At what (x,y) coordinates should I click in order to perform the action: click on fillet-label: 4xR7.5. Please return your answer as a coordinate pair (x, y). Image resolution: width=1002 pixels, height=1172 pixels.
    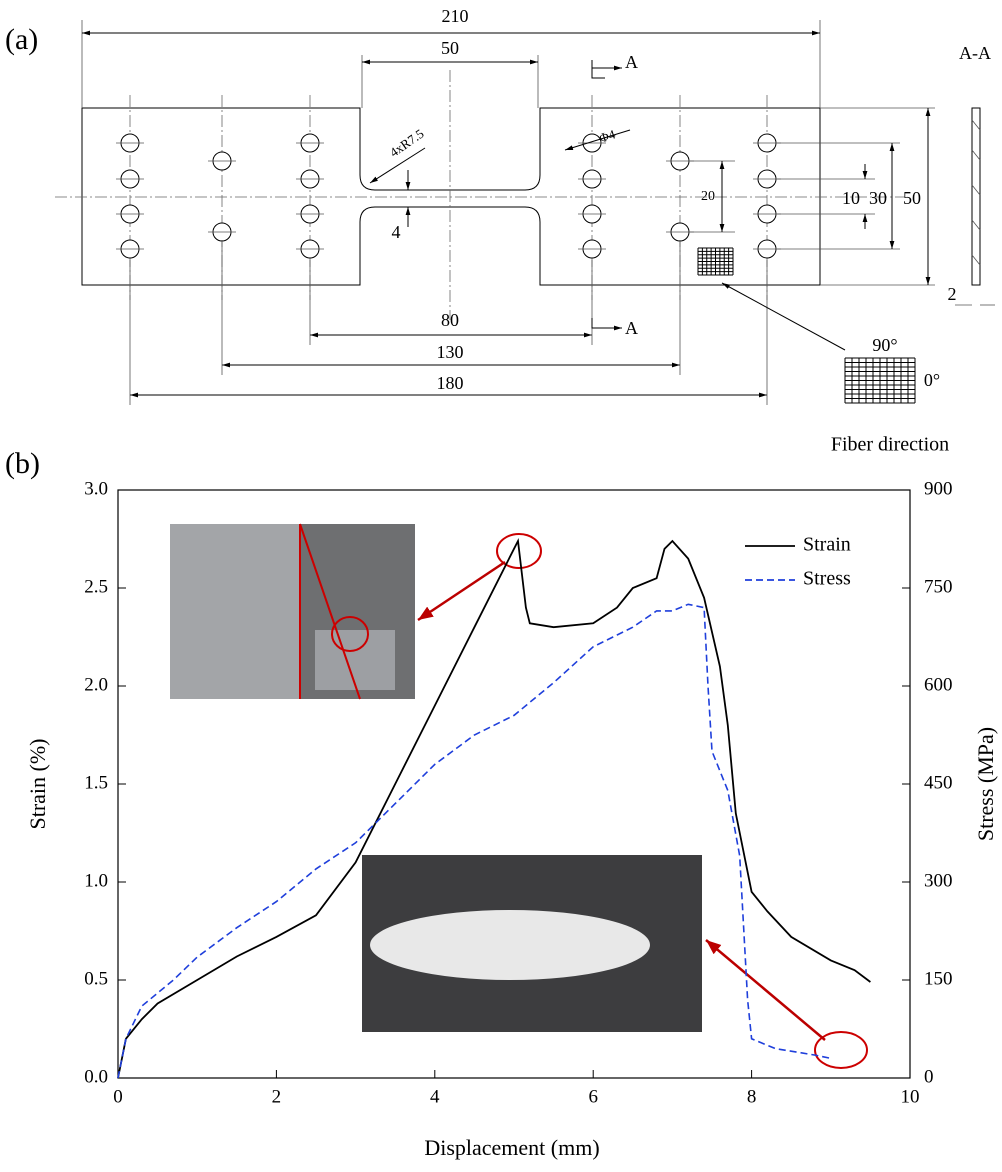
    Looking at the image, I should click on (407, 143).